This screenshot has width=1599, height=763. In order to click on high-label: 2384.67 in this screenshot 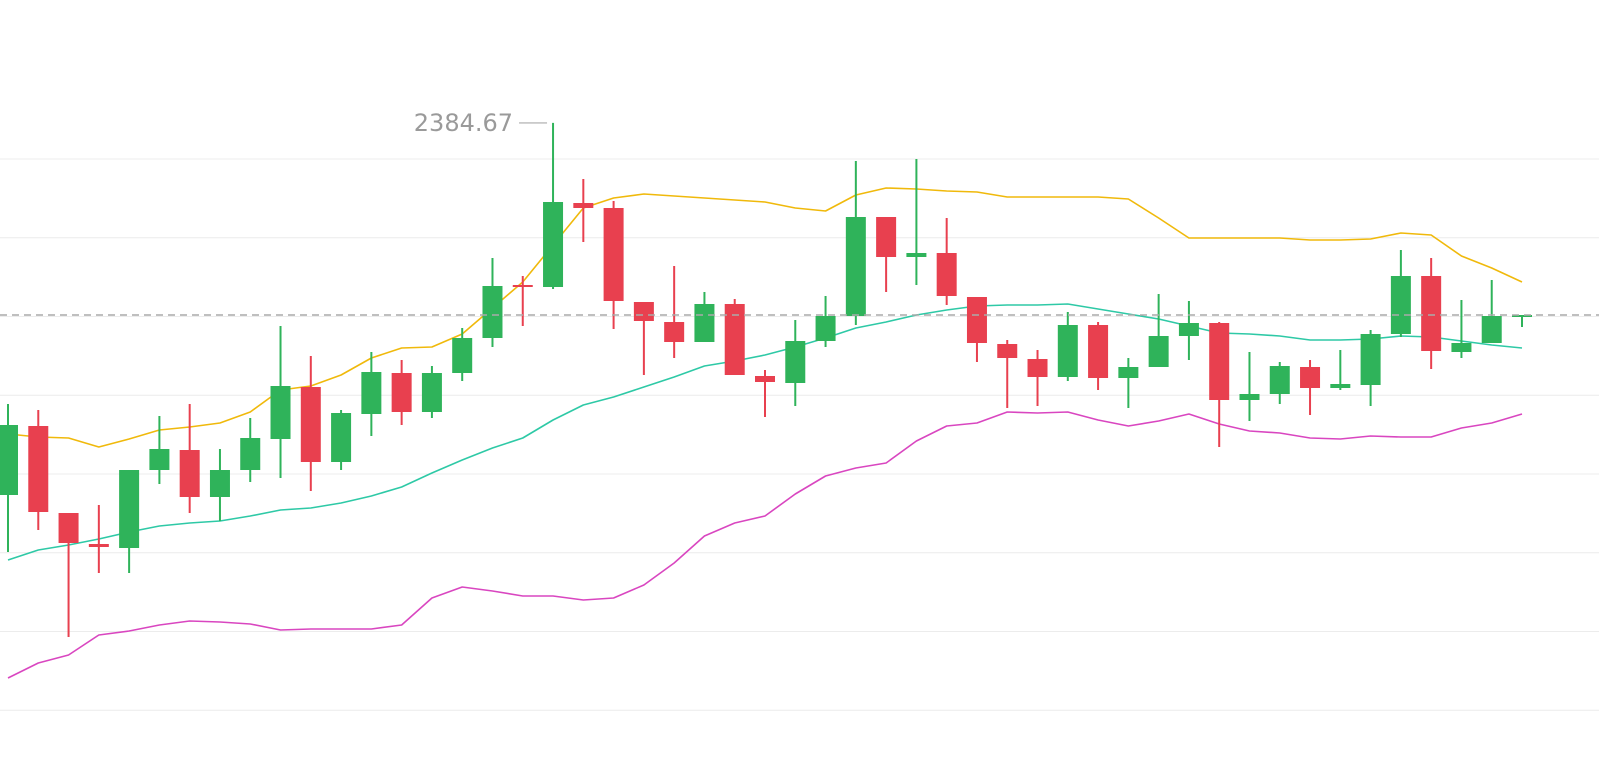, I will do `click(463, 123)`.